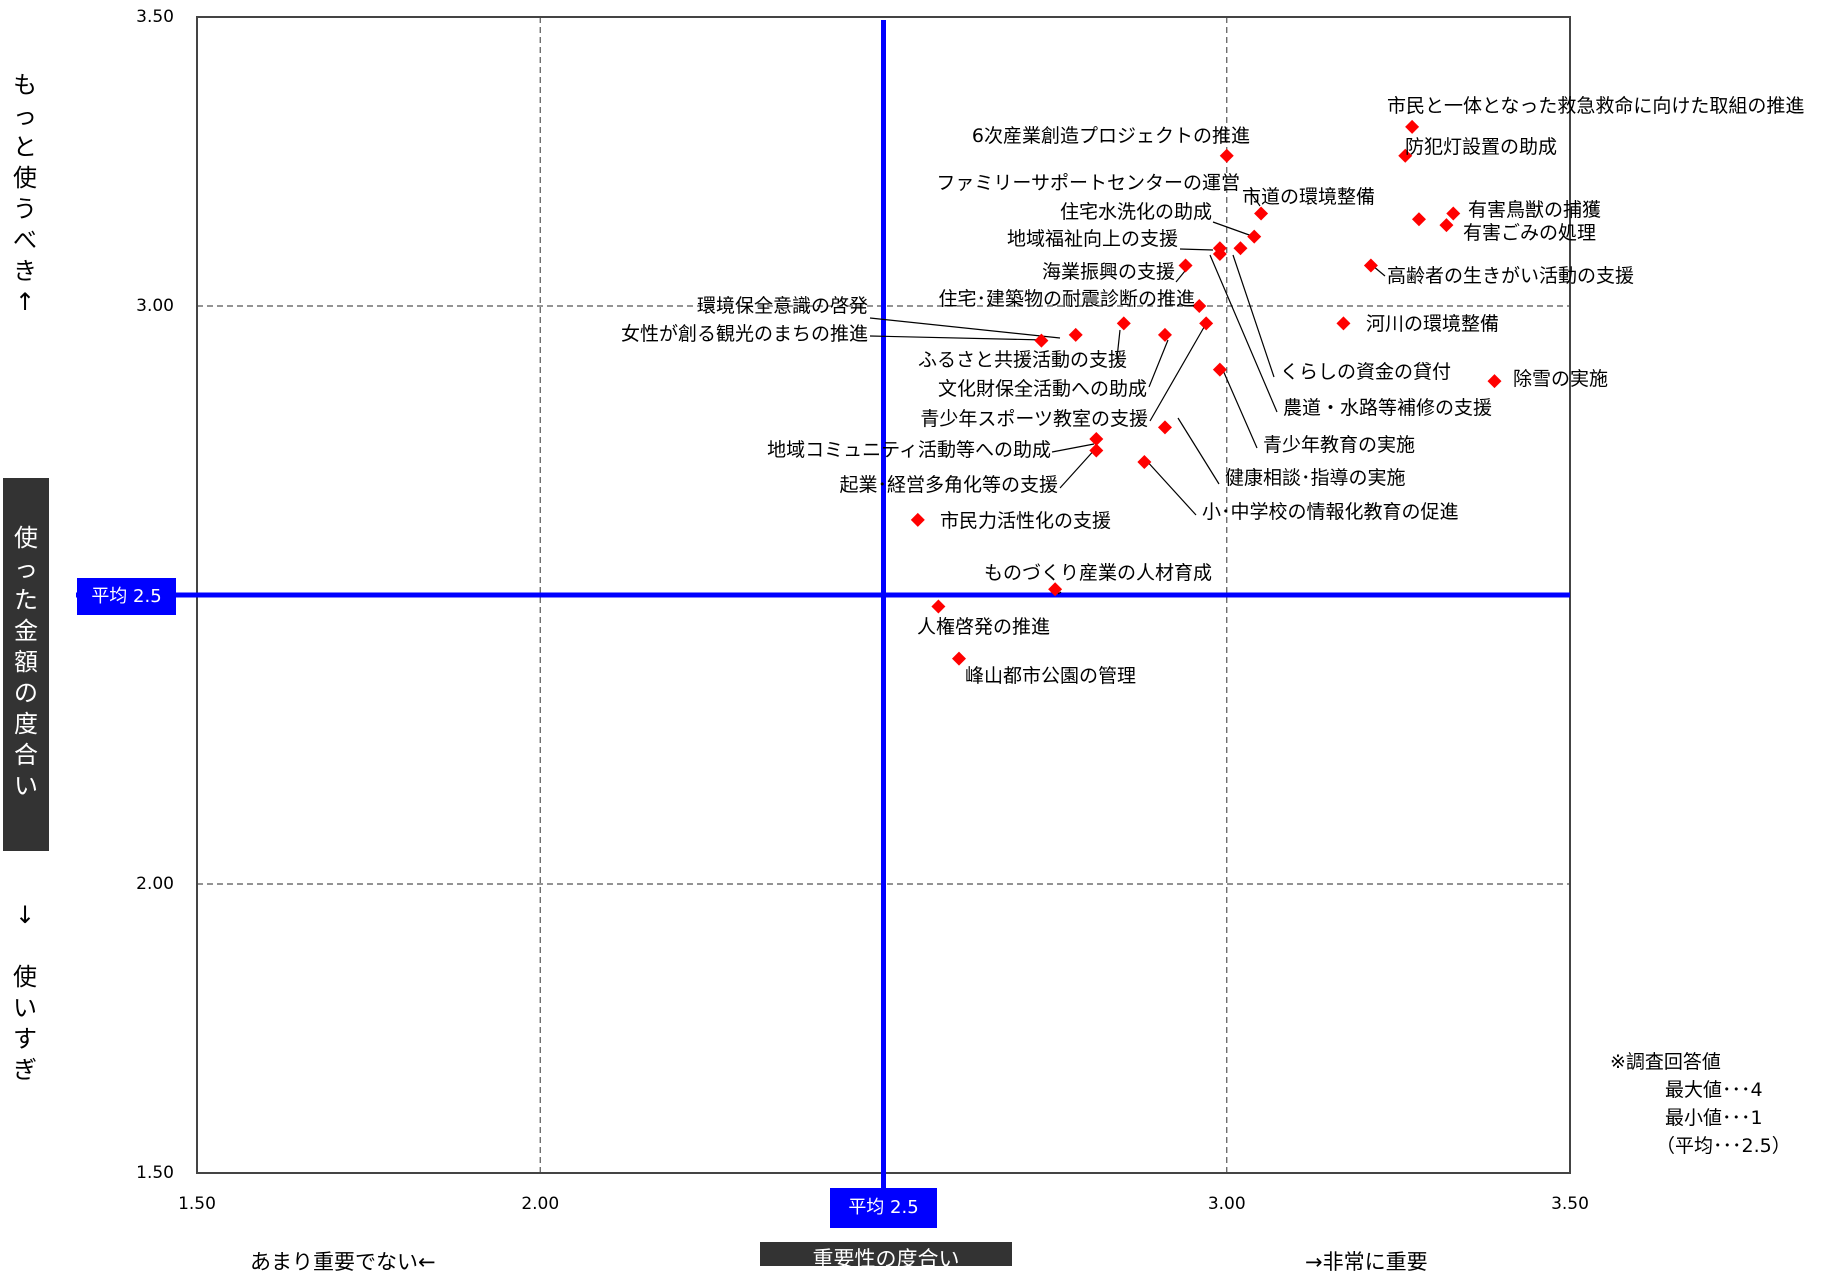  What do you see at coordinates (25, 271) in the screenshot?
I see `y-axis-label-char: き` at bounding box center [25, 271].